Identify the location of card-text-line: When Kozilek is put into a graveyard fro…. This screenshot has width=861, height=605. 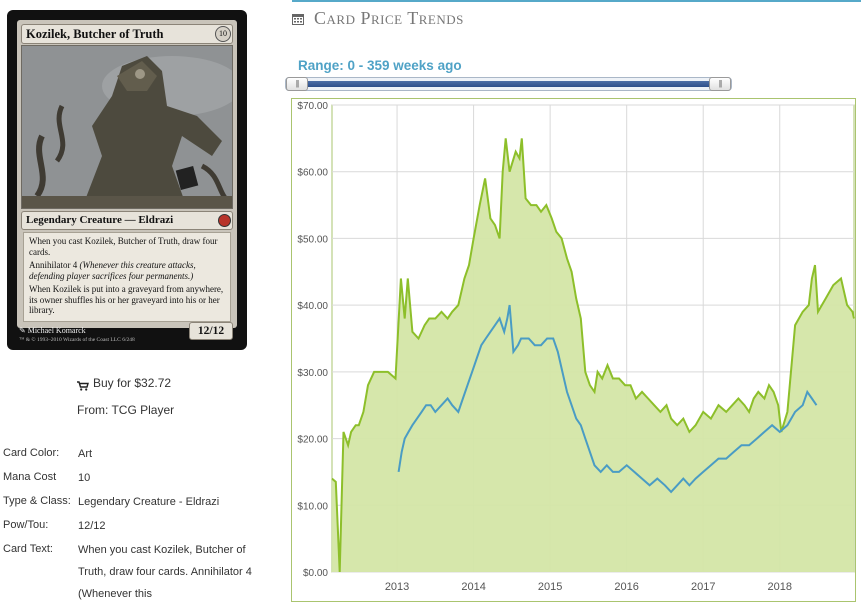
(126, 299).